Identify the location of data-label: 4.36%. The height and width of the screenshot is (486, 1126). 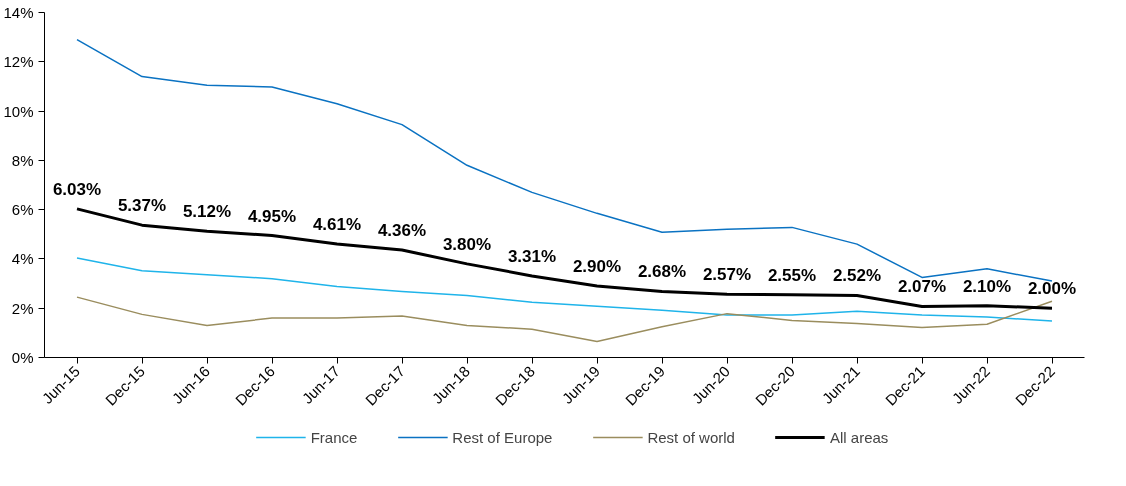
(402, 231).